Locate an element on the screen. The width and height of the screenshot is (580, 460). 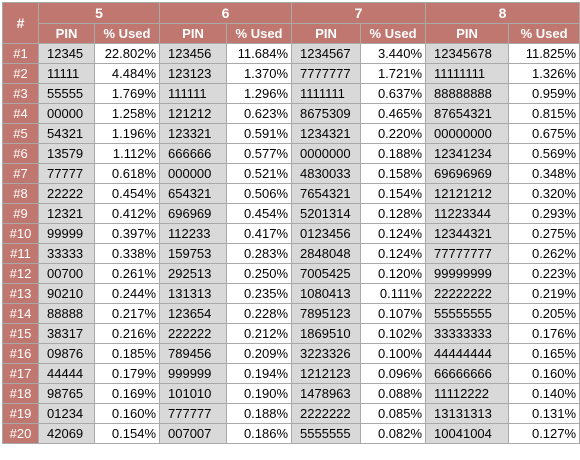
percent-used-column-header: % Used is located at coordinates (127, 33).